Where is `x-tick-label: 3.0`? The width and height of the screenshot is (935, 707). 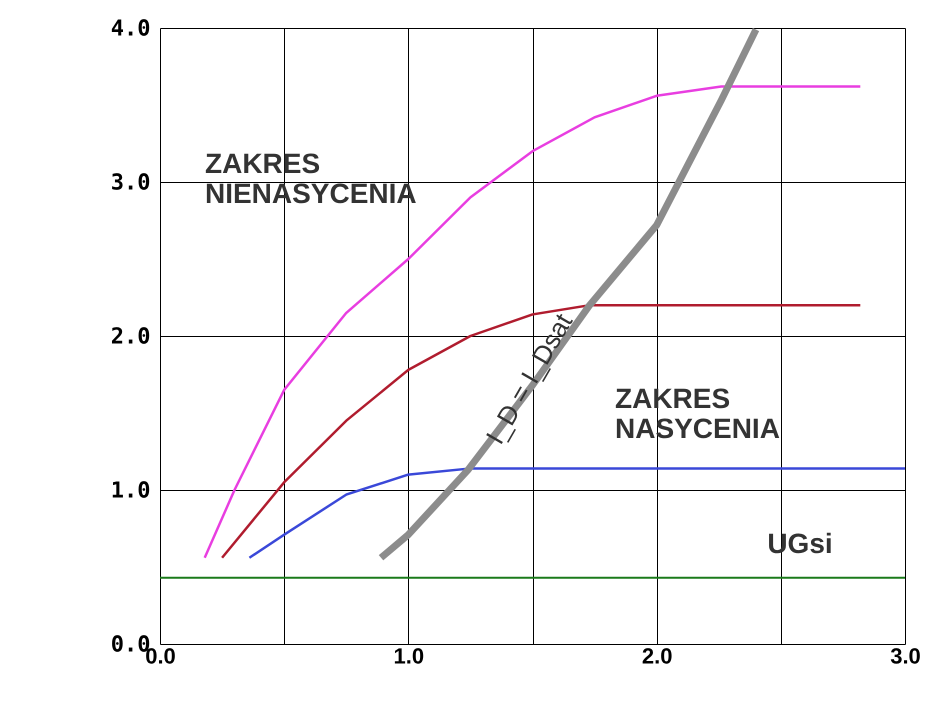 x-tick-label: 3.0 is located at coordinates (905, 656).